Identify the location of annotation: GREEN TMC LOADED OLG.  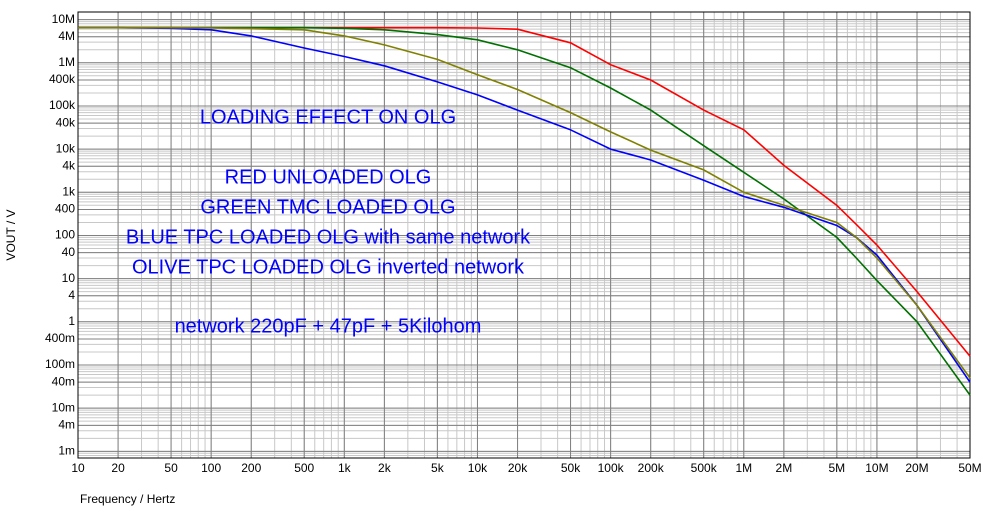
(327, 207).